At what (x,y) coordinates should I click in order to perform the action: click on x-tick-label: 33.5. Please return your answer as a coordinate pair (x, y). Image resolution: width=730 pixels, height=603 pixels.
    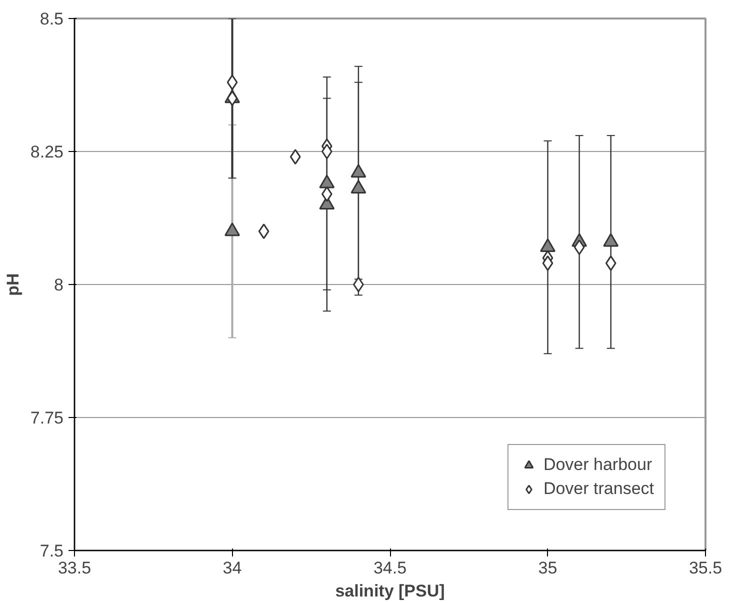
    Looking at the image, I should click on (75, 568).